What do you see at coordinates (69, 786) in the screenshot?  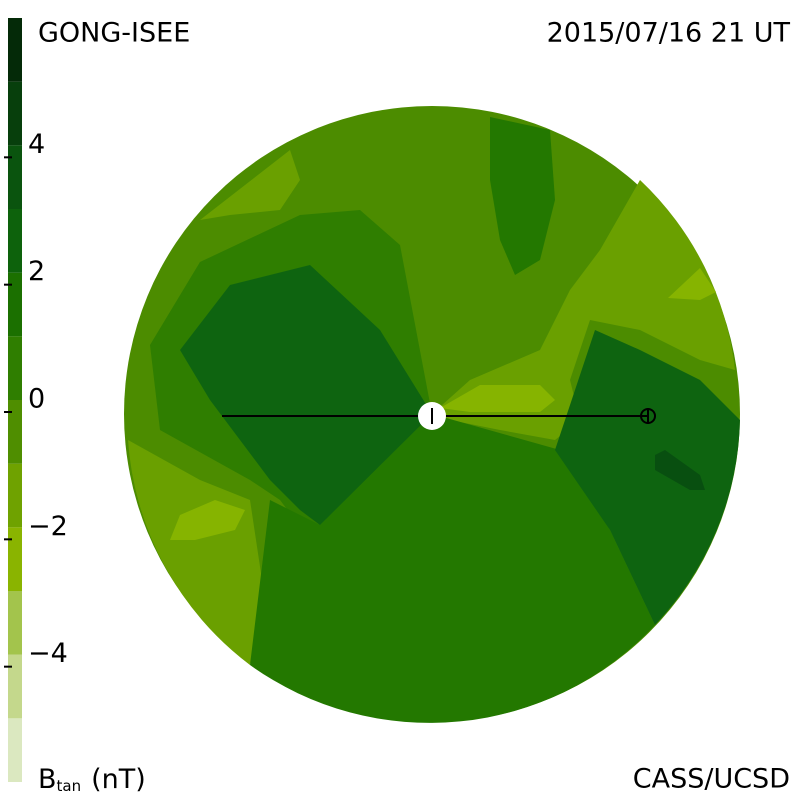 I see `subscript: tan` at bounding box center [69, 786].